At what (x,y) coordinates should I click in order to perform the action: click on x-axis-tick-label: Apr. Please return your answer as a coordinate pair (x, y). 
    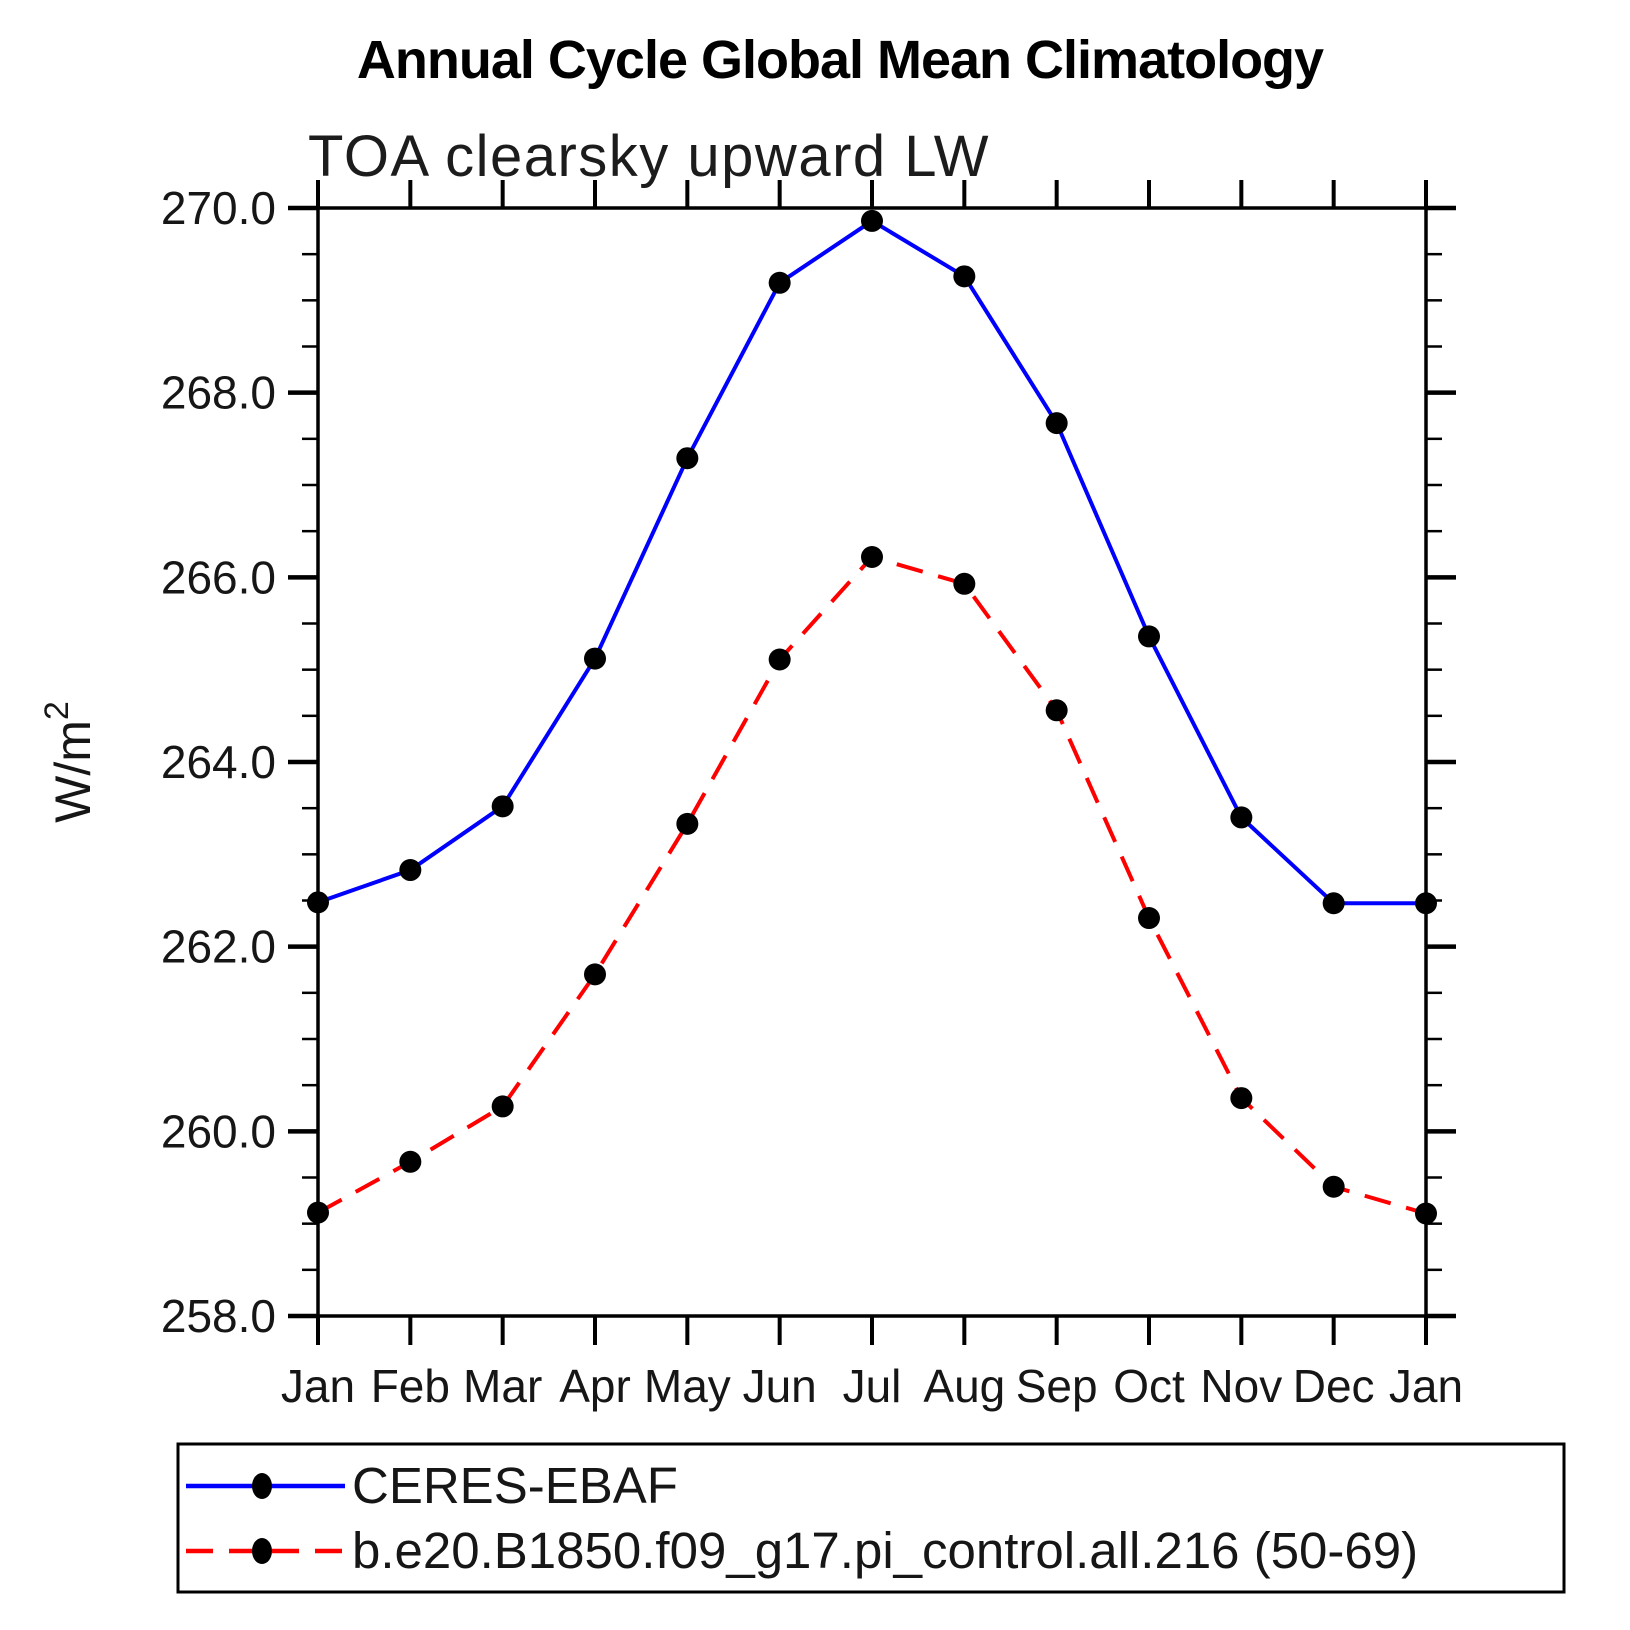
    Looking at the image, I should click on (595, 1386).